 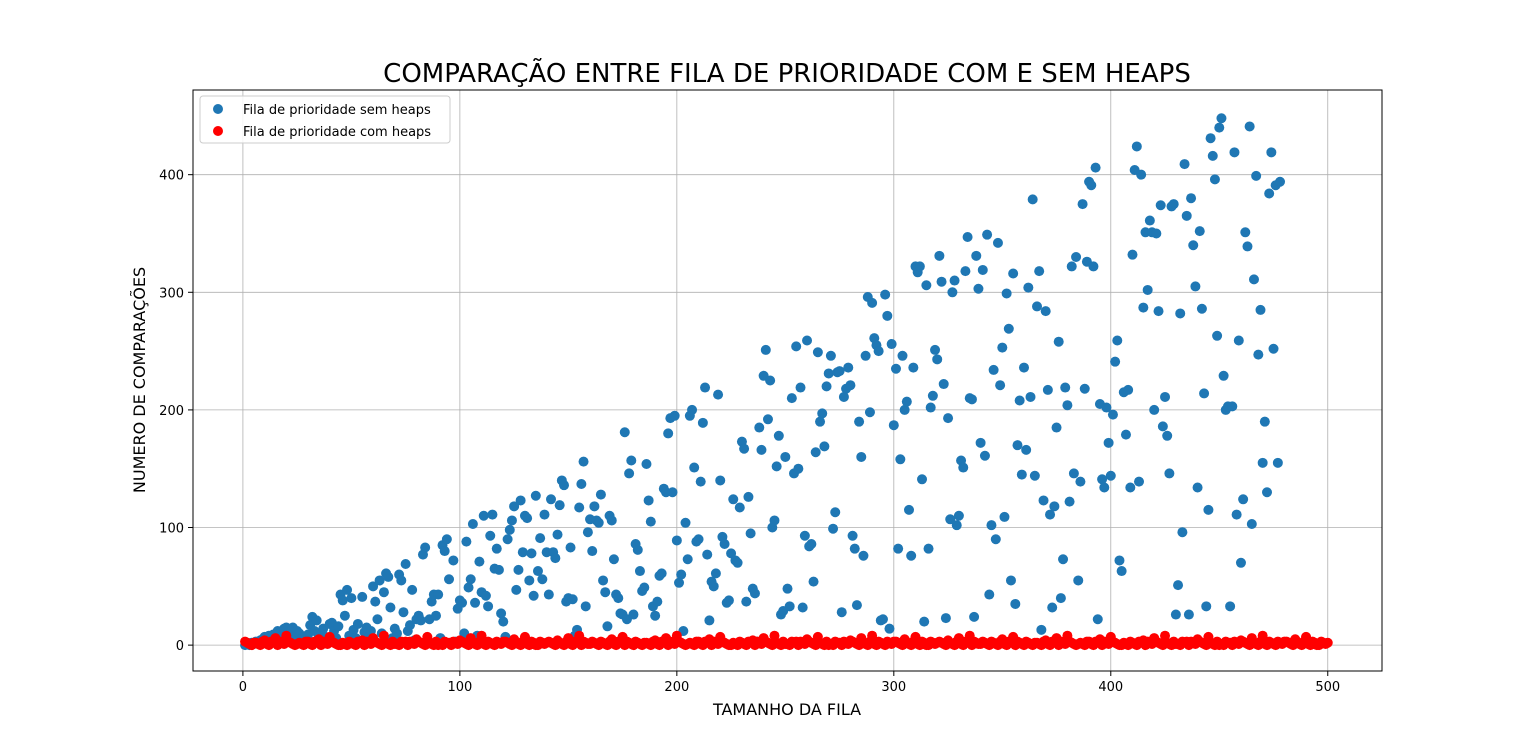 I want to click on y-axis-label: NUMERO DE COMPARAÇÕES, so click(x=139, y=380).